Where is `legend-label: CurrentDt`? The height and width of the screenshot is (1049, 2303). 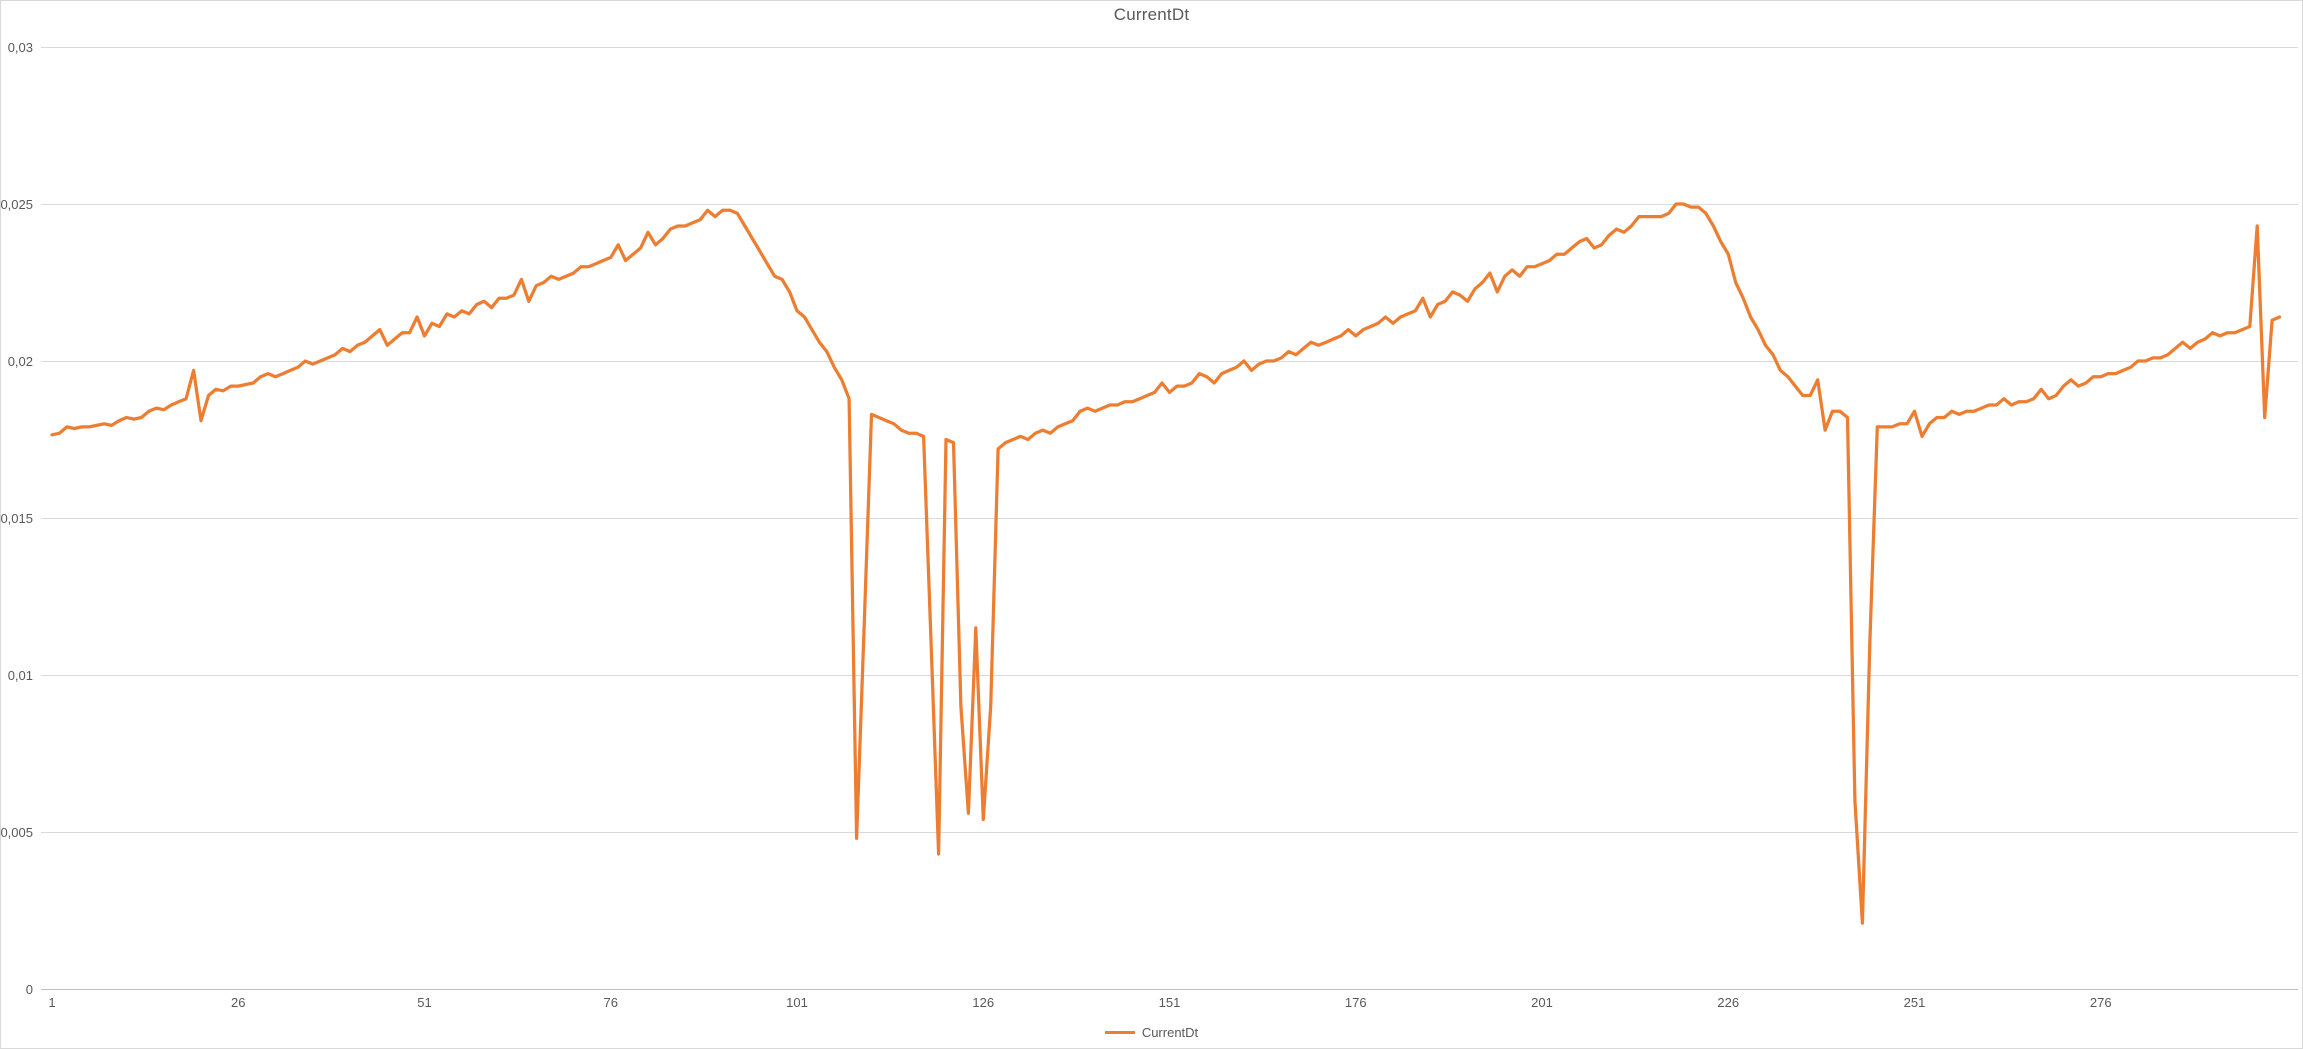 legend-label: CurrentDt is located at coordinates (1170, 1032).